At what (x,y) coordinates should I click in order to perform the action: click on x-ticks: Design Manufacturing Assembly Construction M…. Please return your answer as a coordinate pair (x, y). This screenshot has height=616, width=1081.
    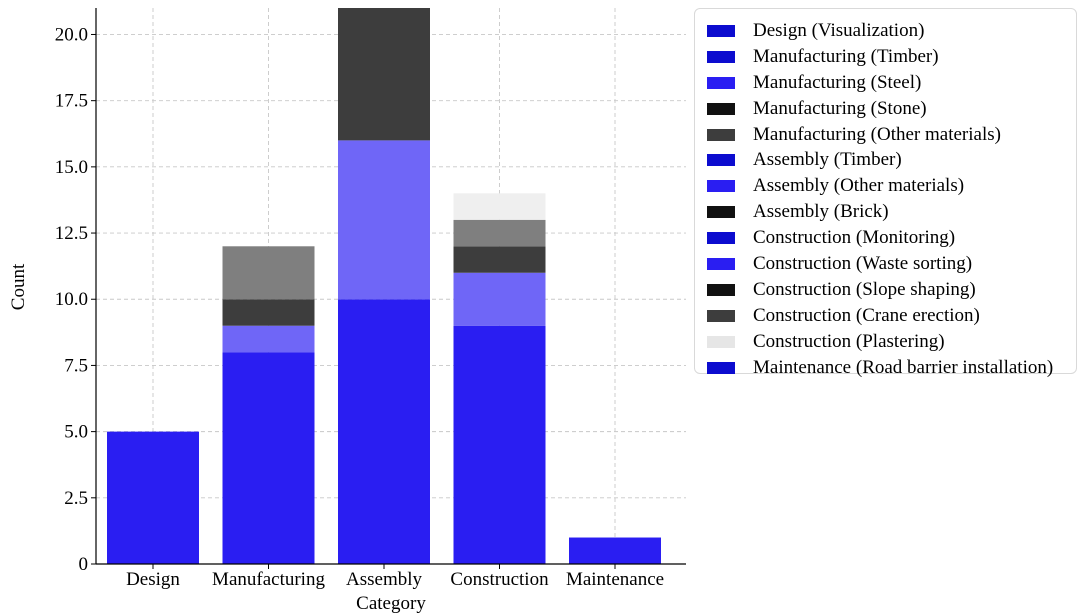
    Looking at the image, I should click on (395, 577).